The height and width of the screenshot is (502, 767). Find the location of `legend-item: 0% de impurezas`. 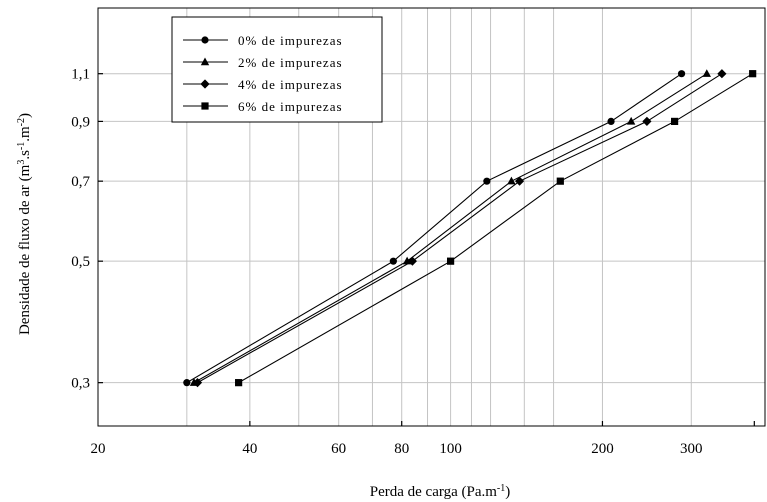

legend-item: 0% de impurezas is located at coordinates (263, 40).